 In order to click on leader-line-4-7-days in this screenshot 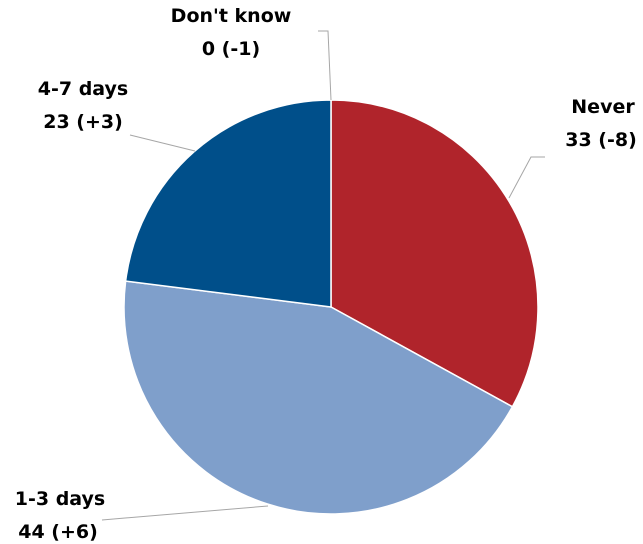, I will do `click(162, 143)`.